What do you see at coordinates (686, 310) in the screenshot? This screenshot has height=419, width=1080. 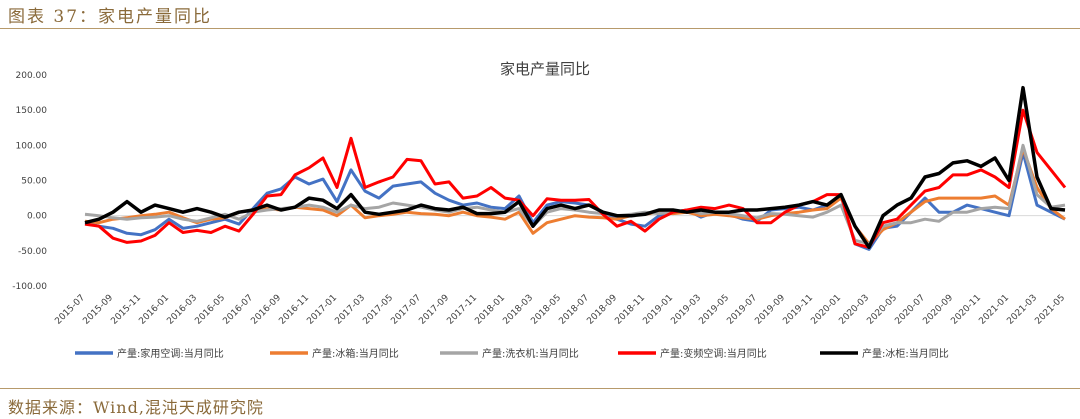 I see `x-tick-label: 2019-03` at bounding box center [686, 310].